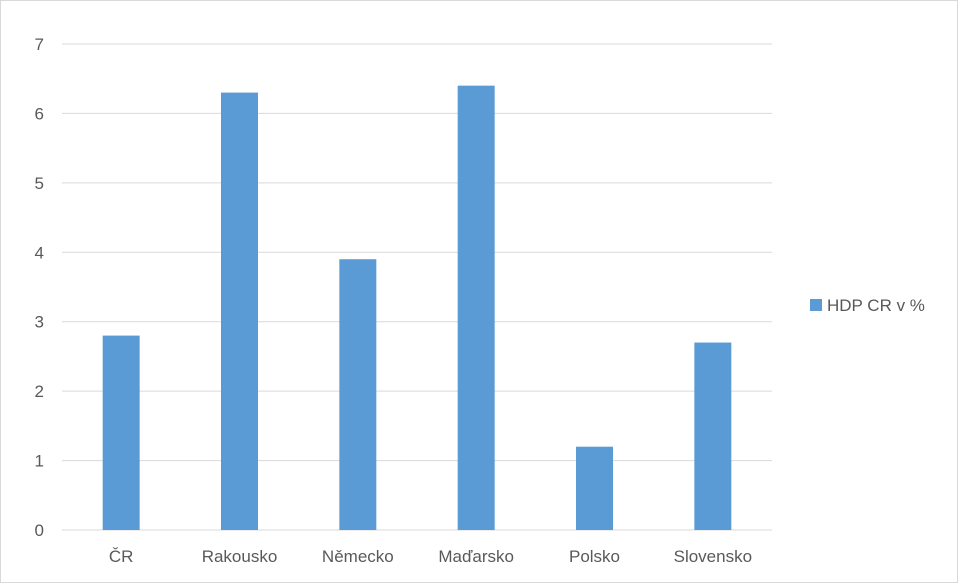 Image resolution: width=958 pixels, height=583 pixels. I want to click on y-tick-label: 0, so click(39, 530).